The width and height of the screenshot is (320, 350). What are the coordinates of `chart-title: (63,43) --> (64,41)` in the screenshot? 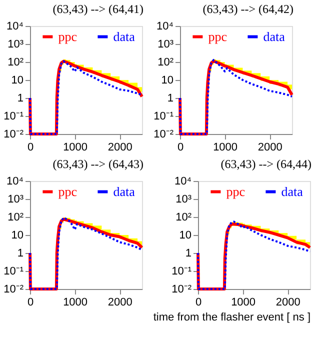 It's located at (98, 9).